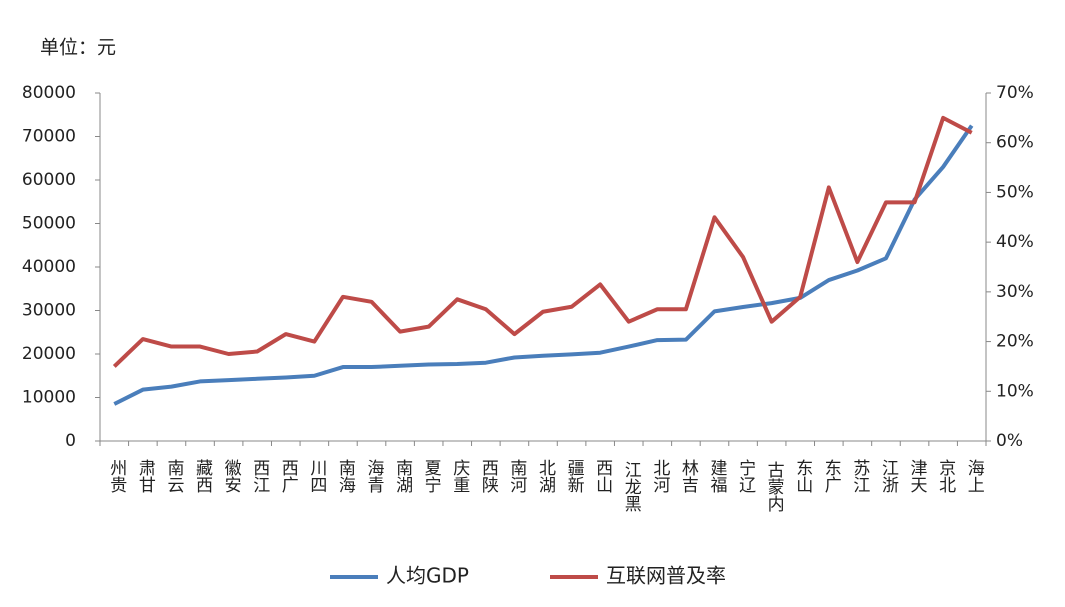  What do you see at coordinates (433, 477) in the screenshot?
I see `x-tick-label: 宁夏` at bounding box center [433, 477].